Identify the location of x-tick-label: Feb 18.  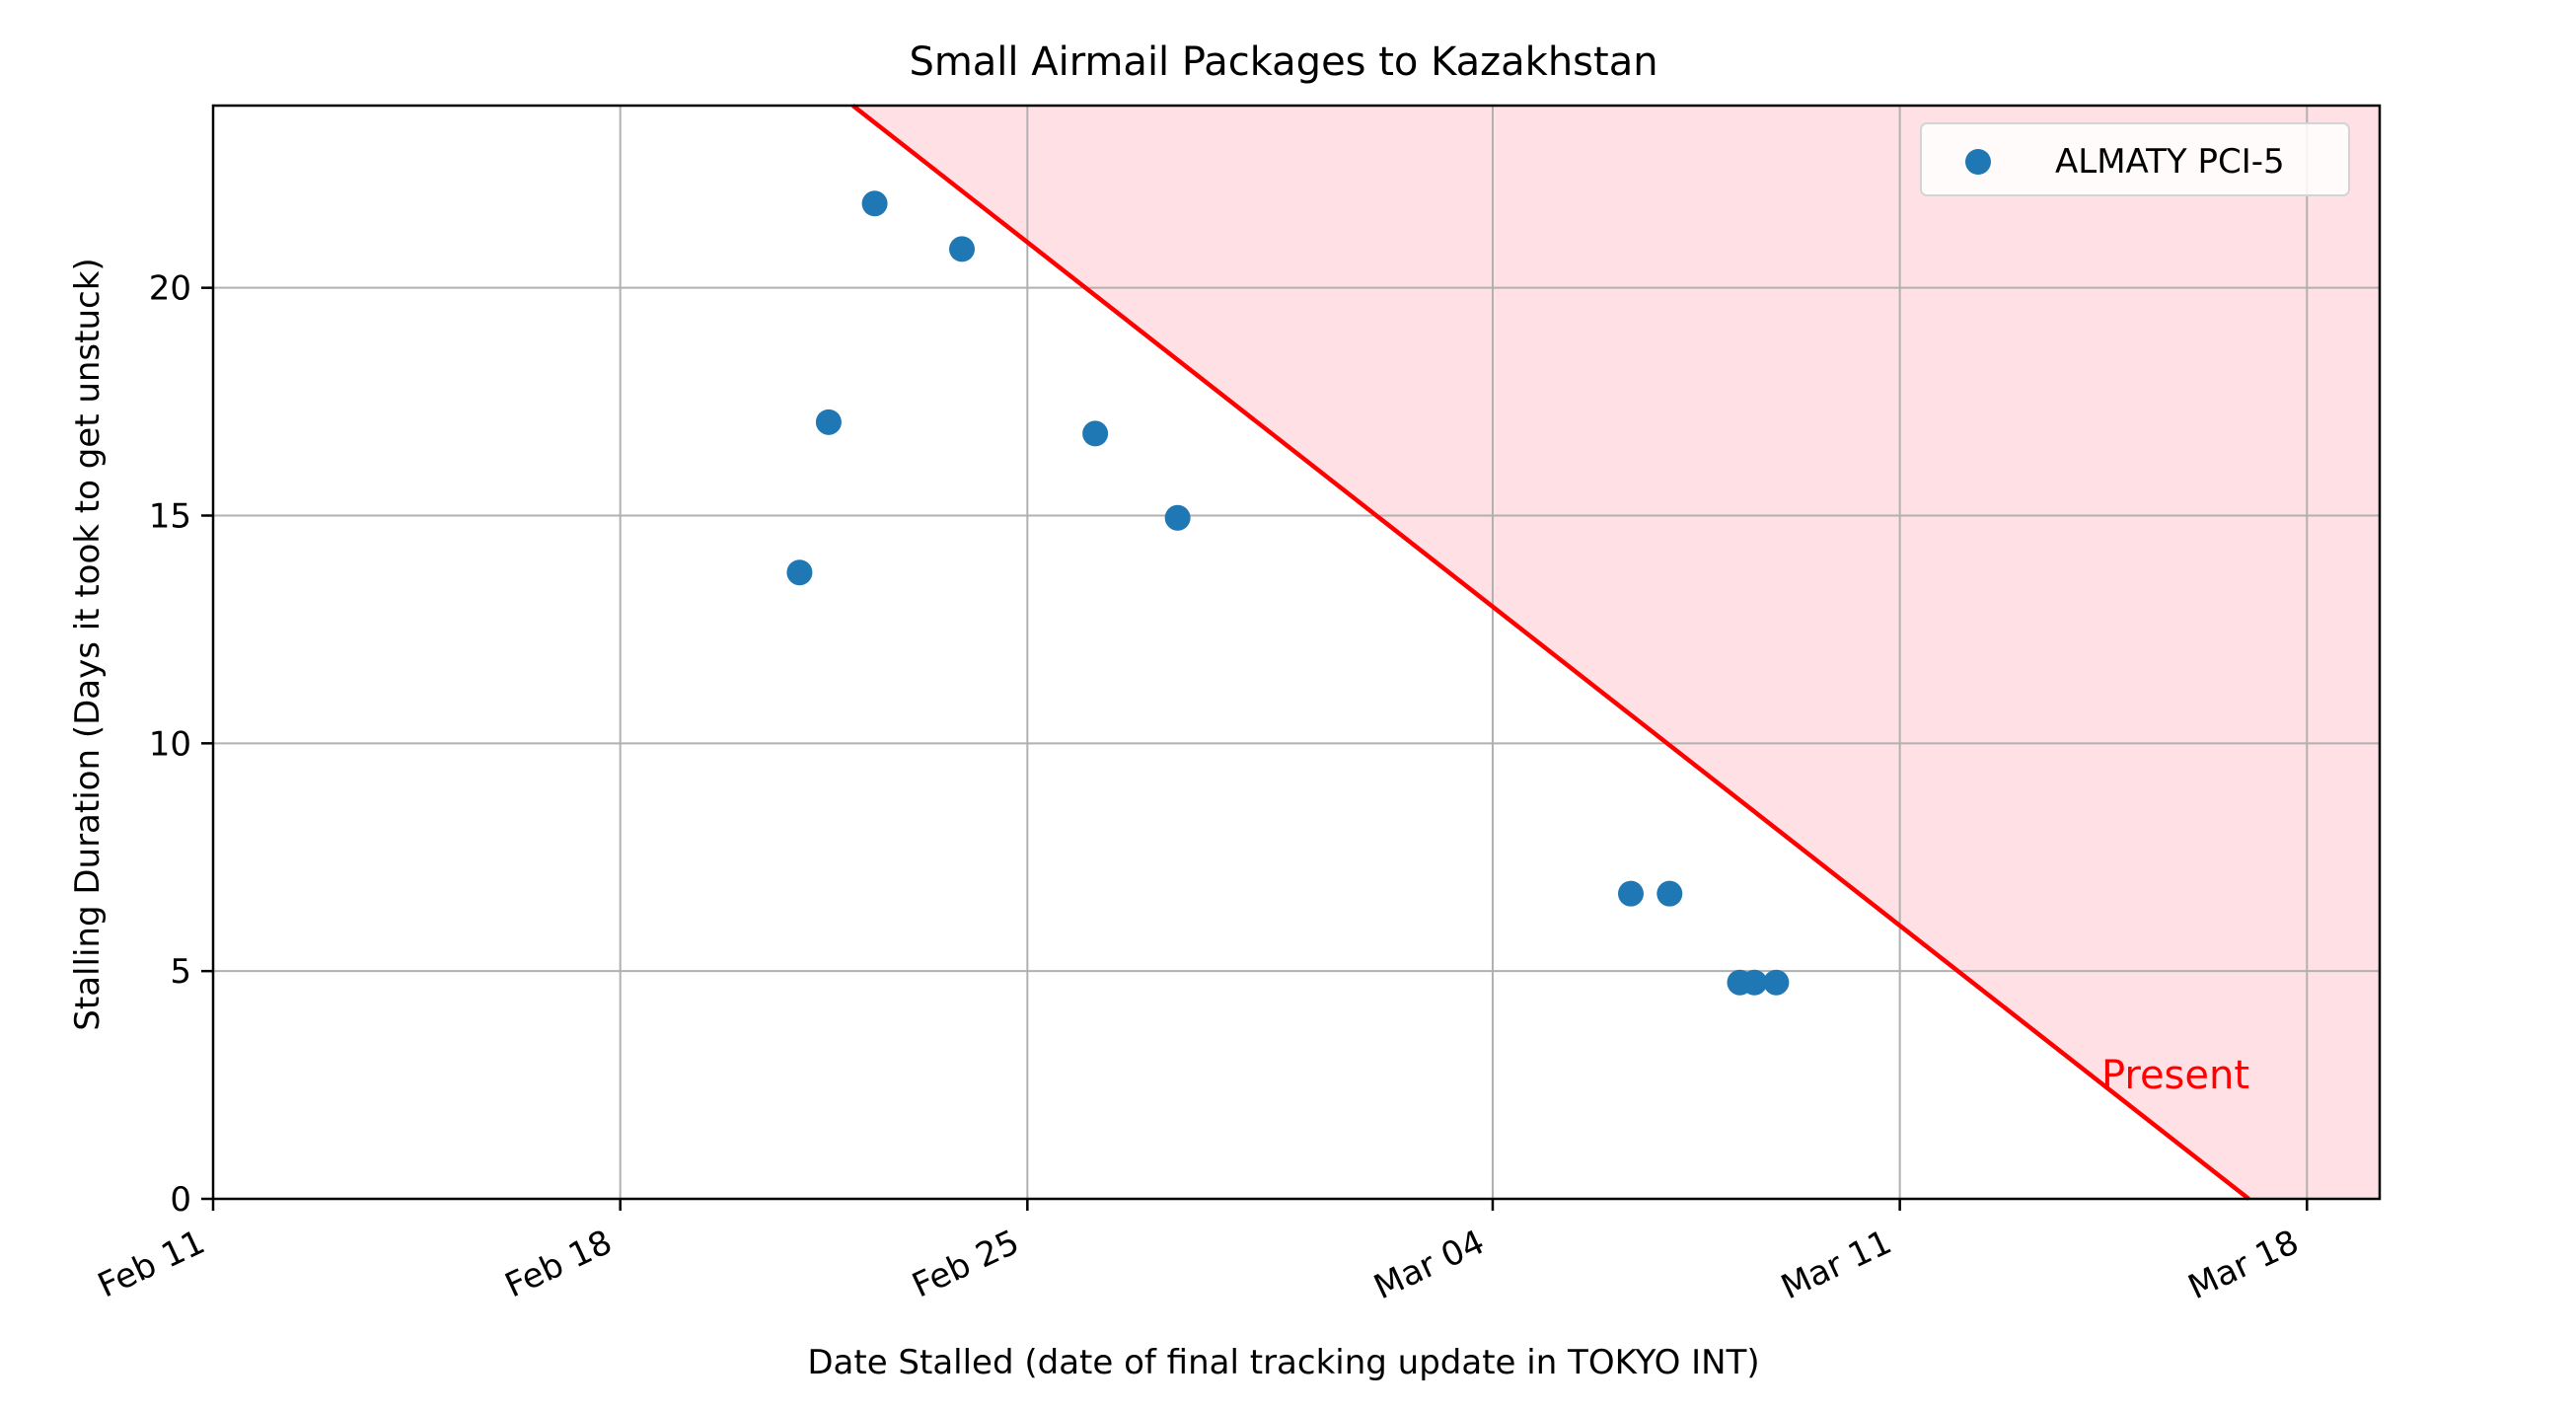
(558, 1264).